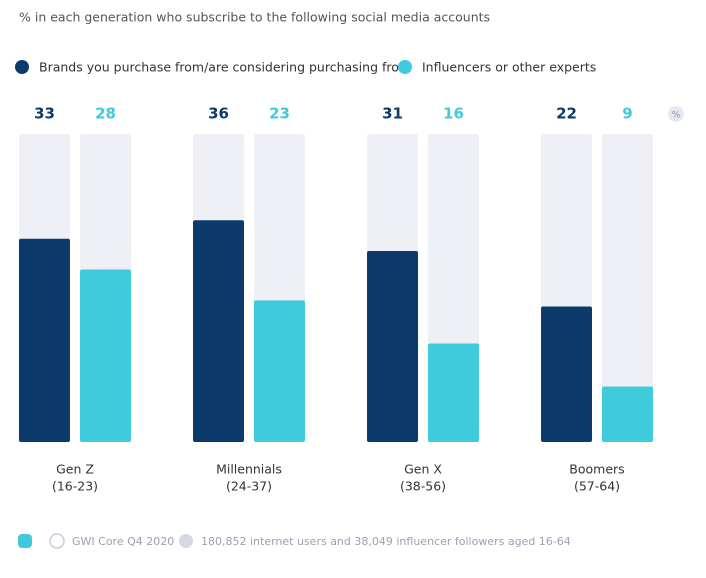  Describe the element at coordinates (423, 469) in the screenshot. I see `x-tick-label: Gen X` at that location.